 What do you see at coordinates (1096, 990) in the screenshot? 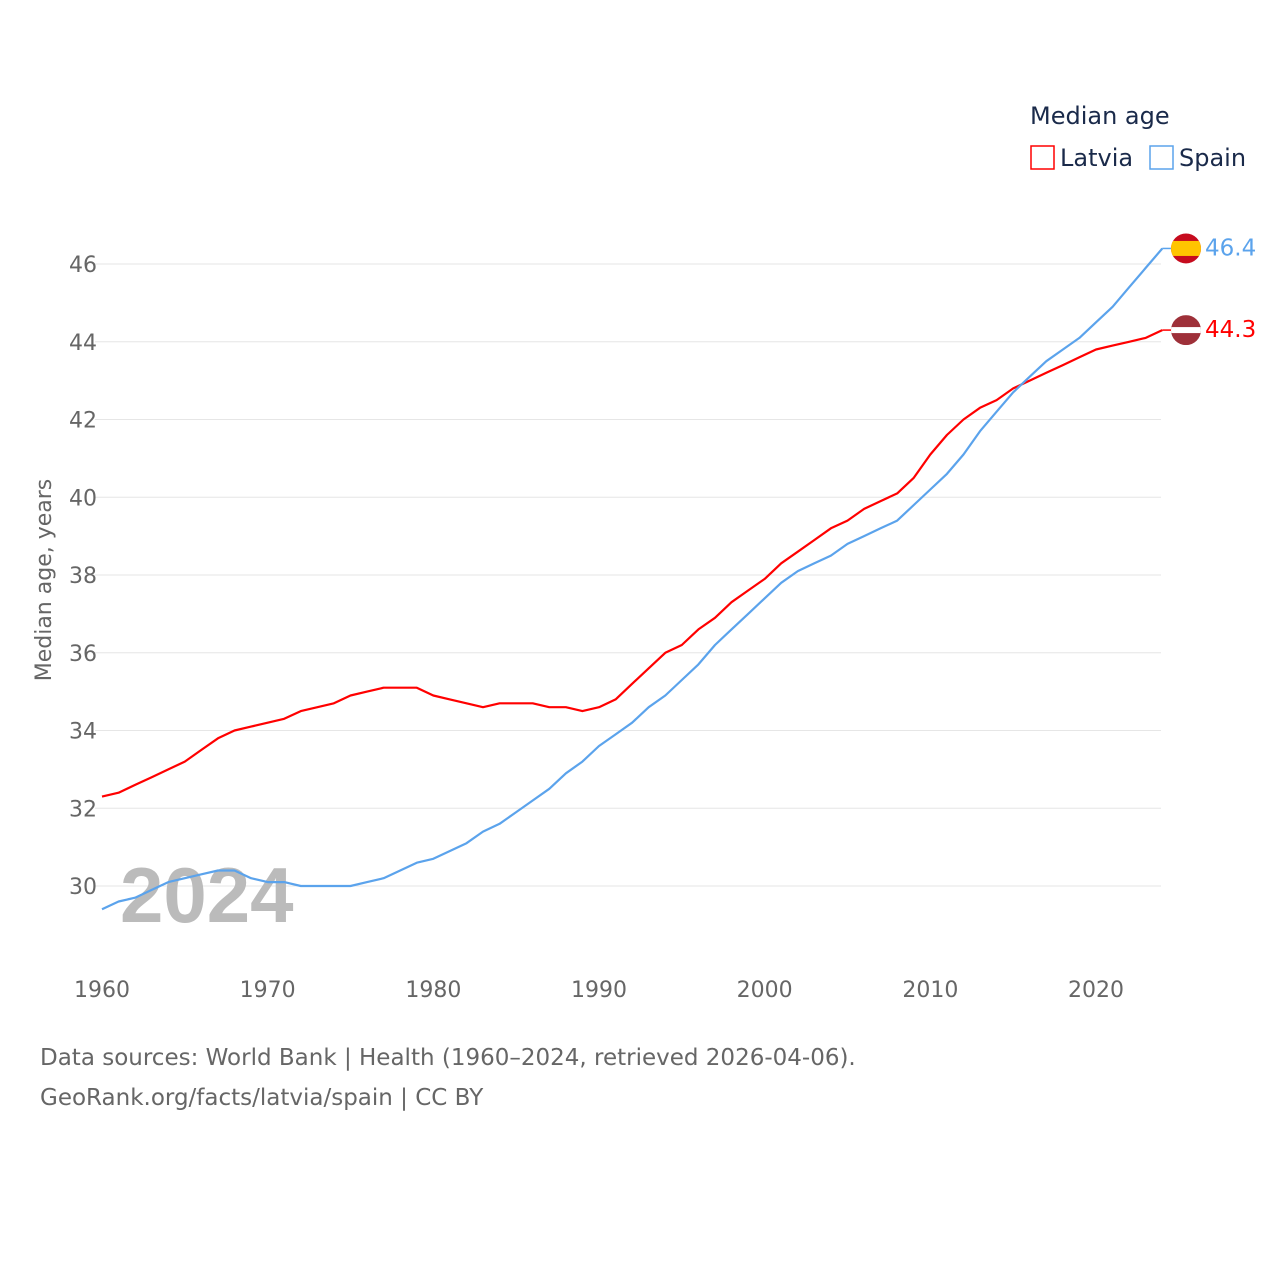
I see `x-tick-label: 2020` at bounding box center [1096, 990].